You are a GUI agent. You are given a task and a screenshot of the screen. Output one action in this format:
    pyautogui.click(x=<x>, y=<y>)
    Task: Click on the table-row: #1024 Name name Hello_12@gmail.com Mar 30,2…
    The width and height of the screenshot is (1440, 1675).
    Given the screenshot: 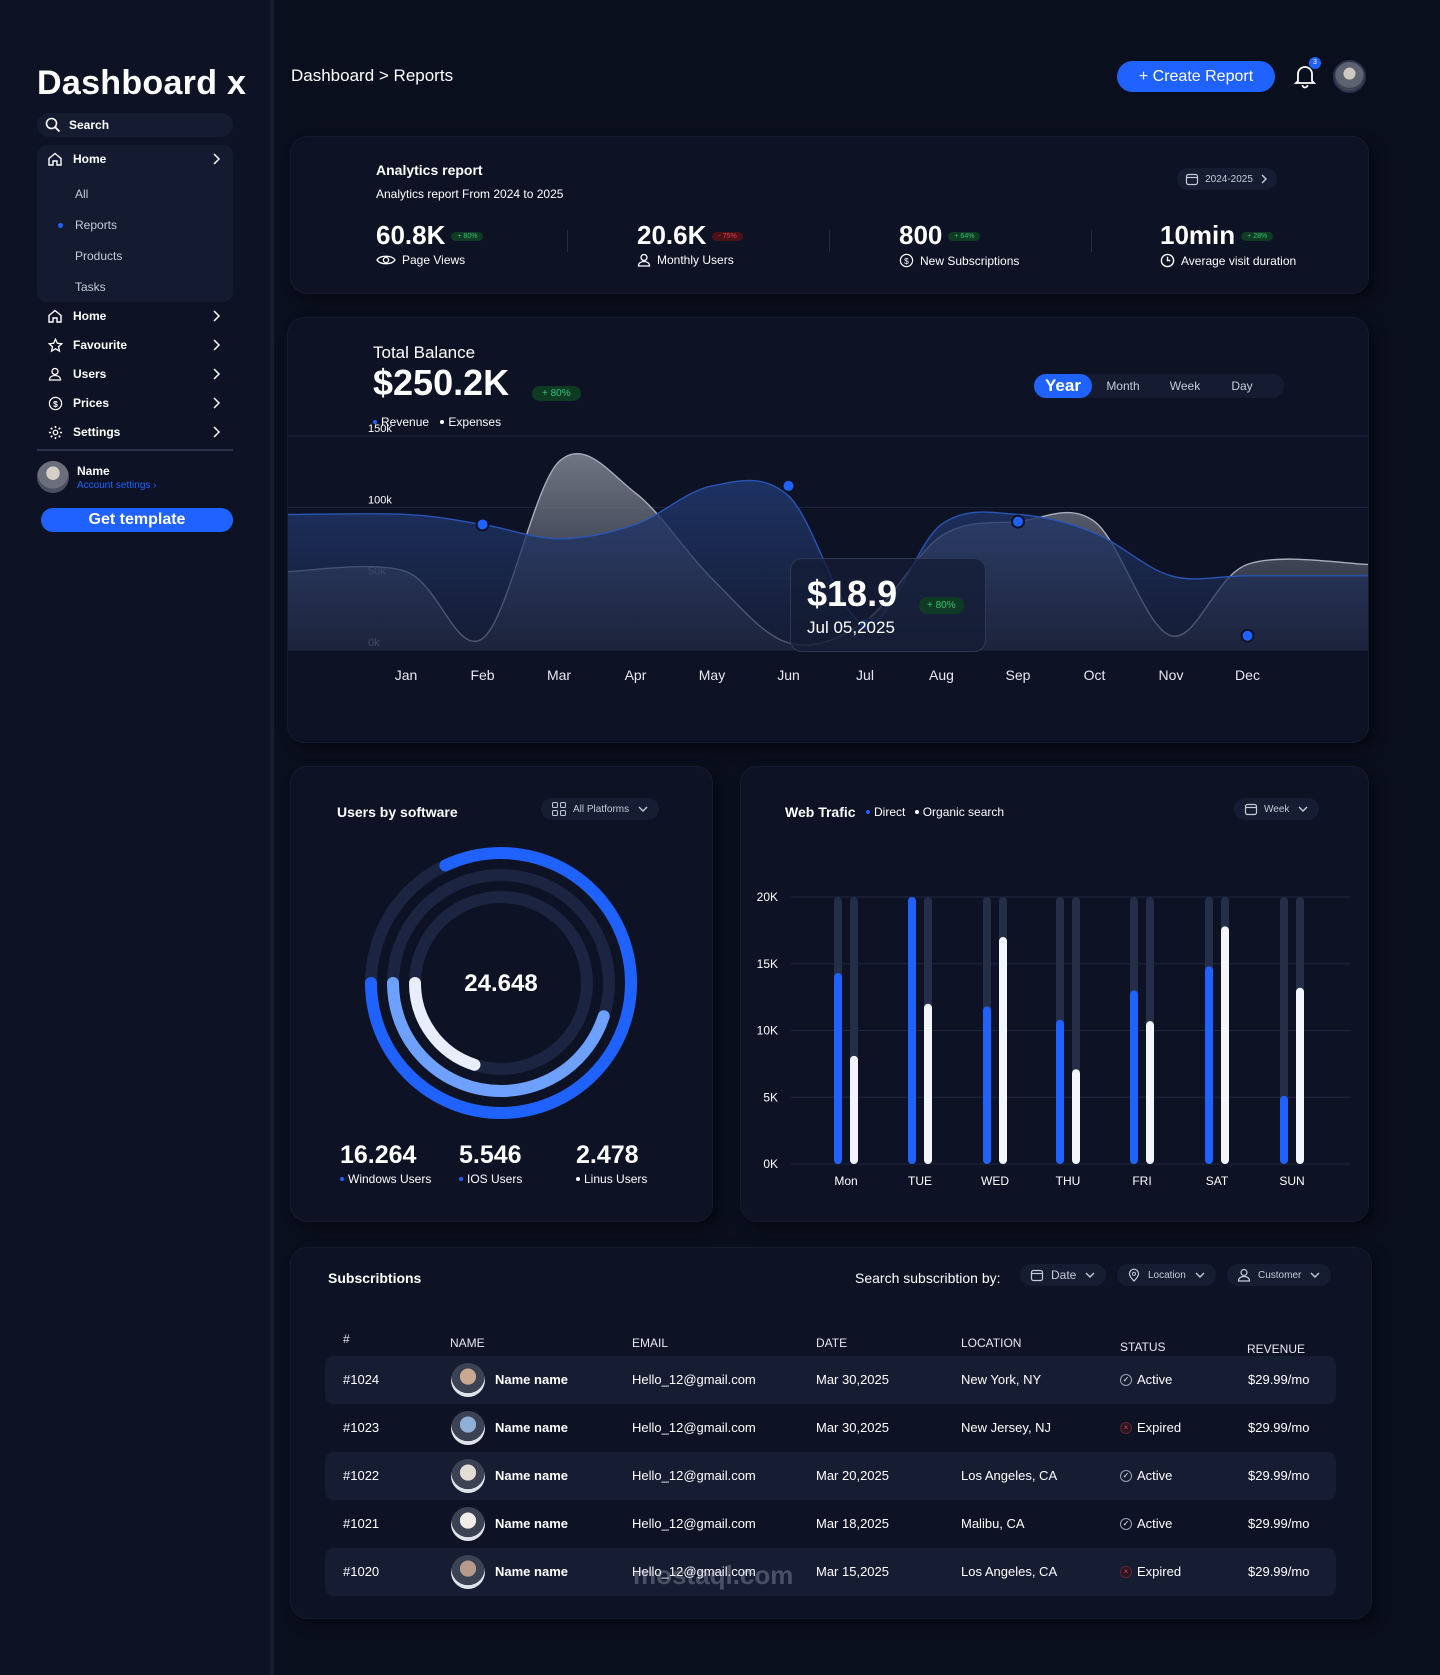 What is the action you would take?
    pyautogui.click(x=830, y=1380)
    